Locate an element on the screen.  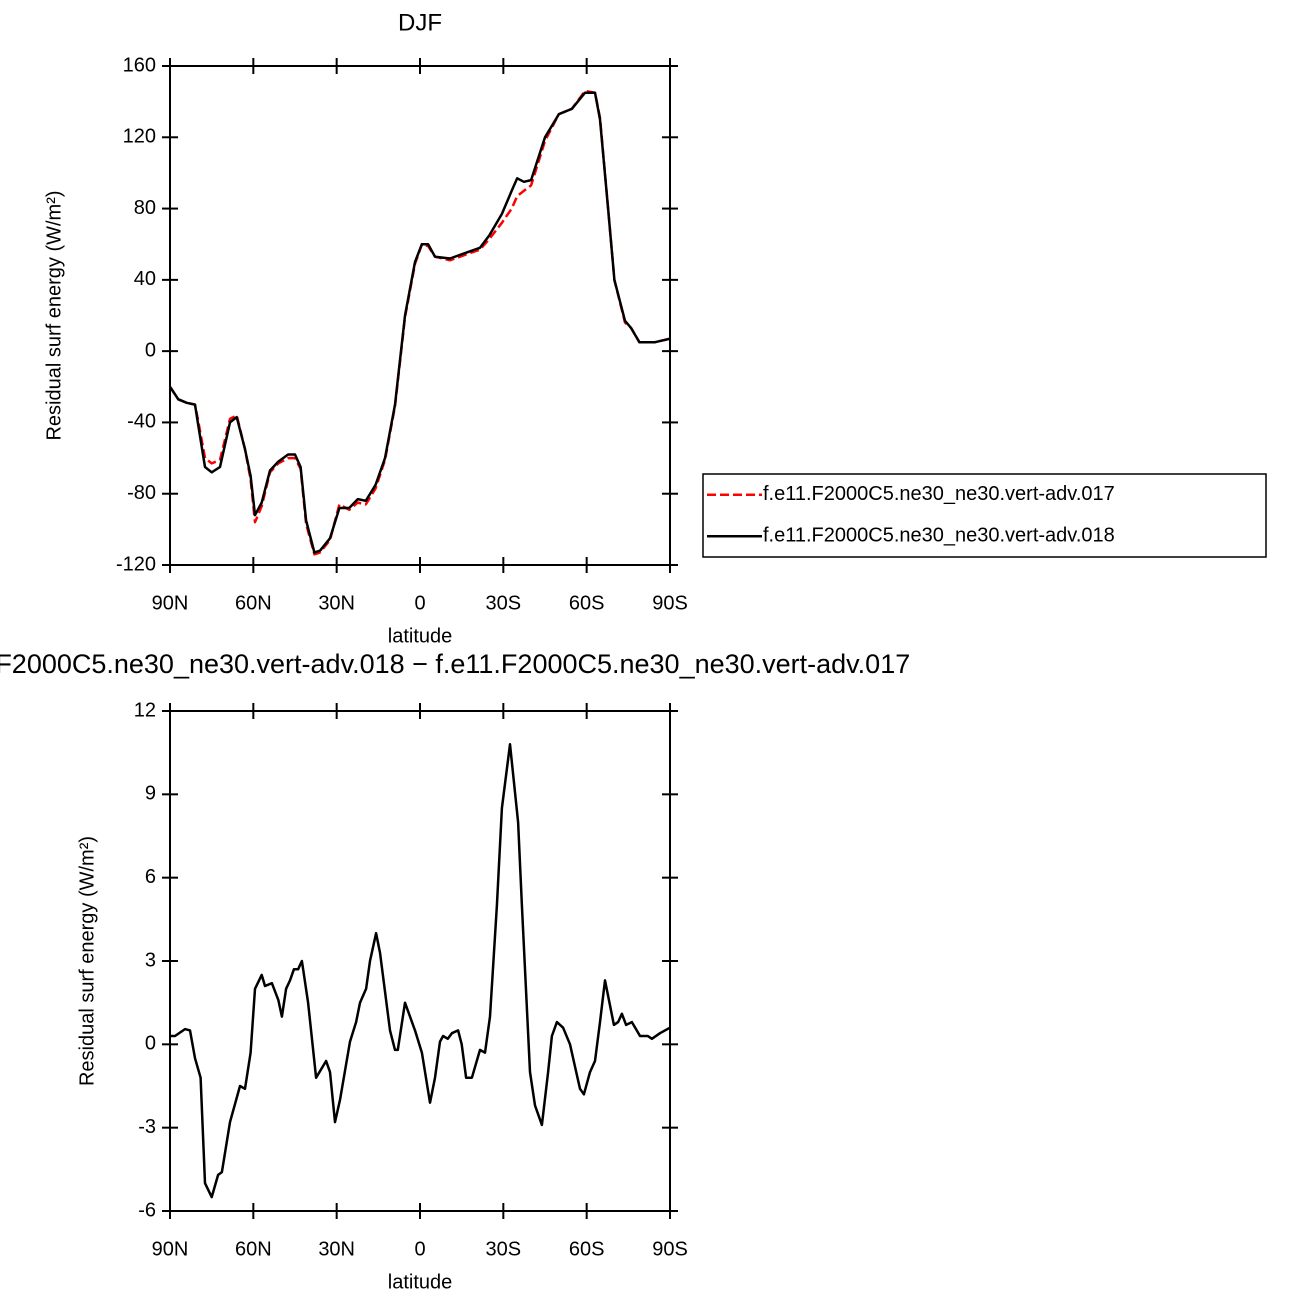
y-tick-label: 6 is located at coordinates (150, 877).